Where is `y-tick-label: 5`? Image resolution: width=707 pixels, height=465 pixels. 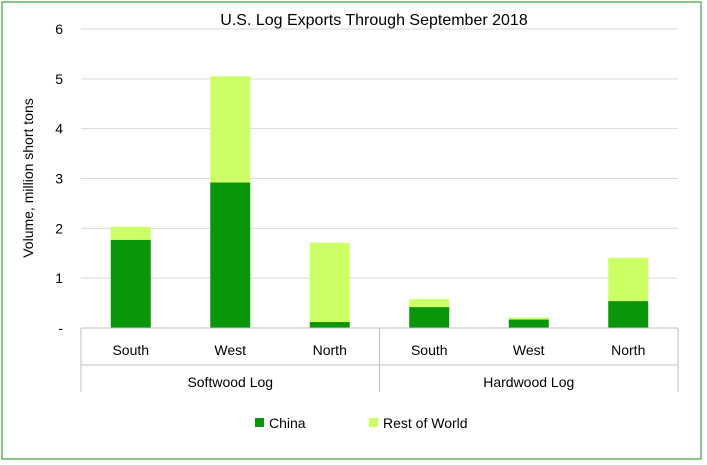 y-tick-label: 5 is located at coordinates (59, 79).